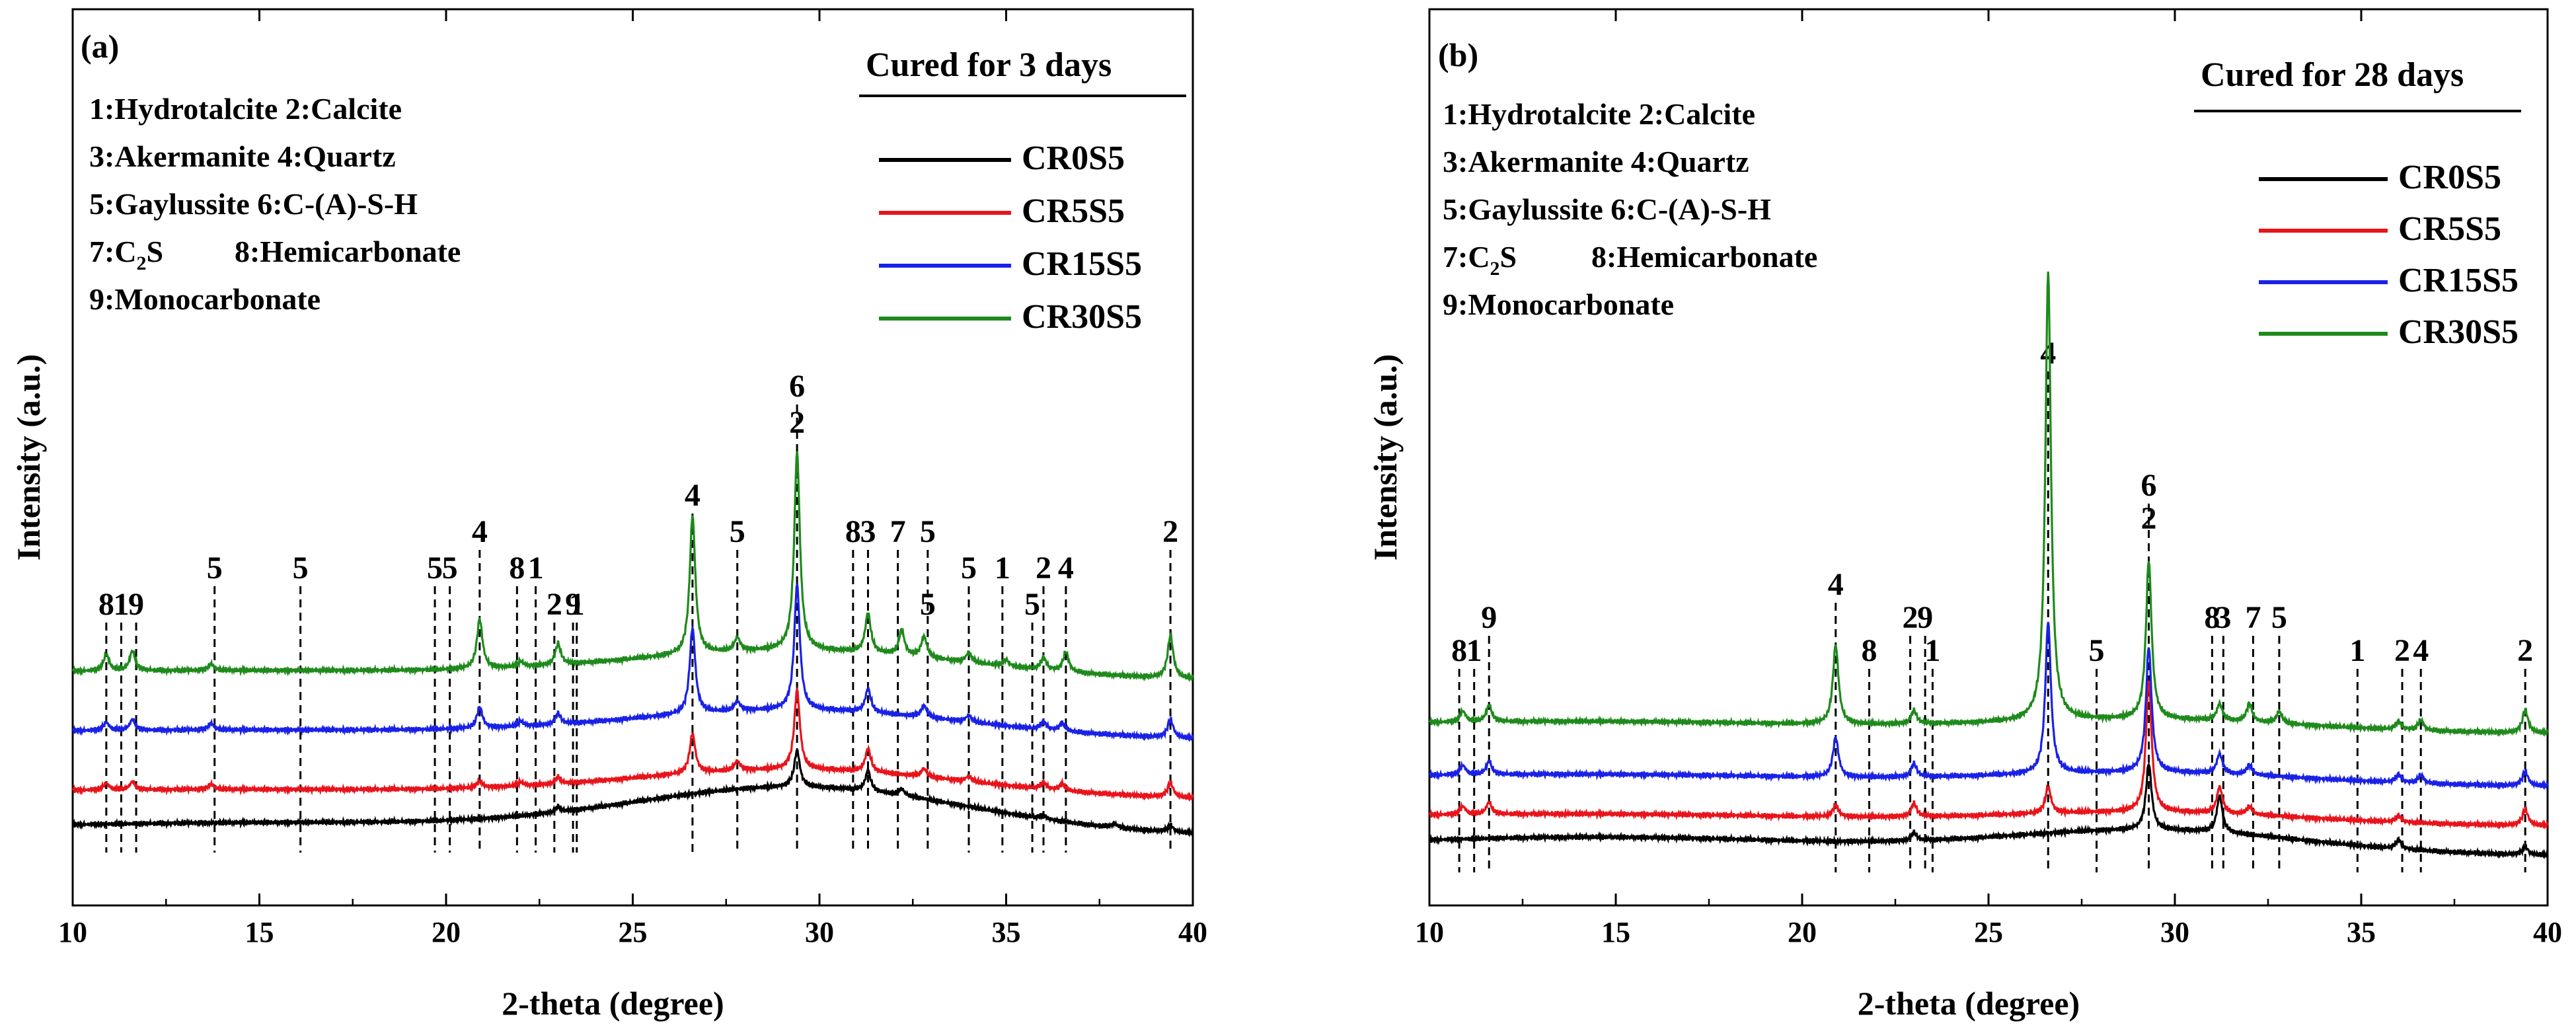 The width and height of the screenshot is (2576, 1033). What do you see at coordinates (989, 65) in the screenshot?
I see `chart-title: Cured for 3 days` at bounding box center [989, 65].